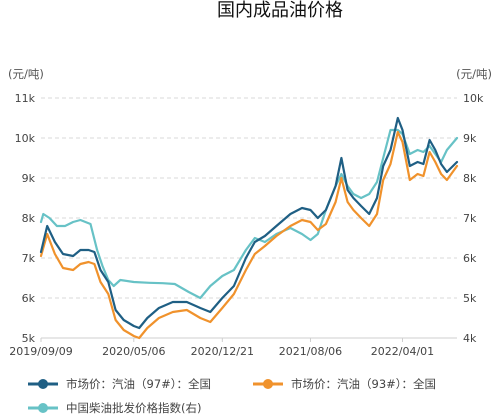 The image size is (502, 420). What do you see at coordinates (402, 351) in the screenshot?
I see `x-axis-tick-label: 2022/04/01` at bounding box center [402, 351].